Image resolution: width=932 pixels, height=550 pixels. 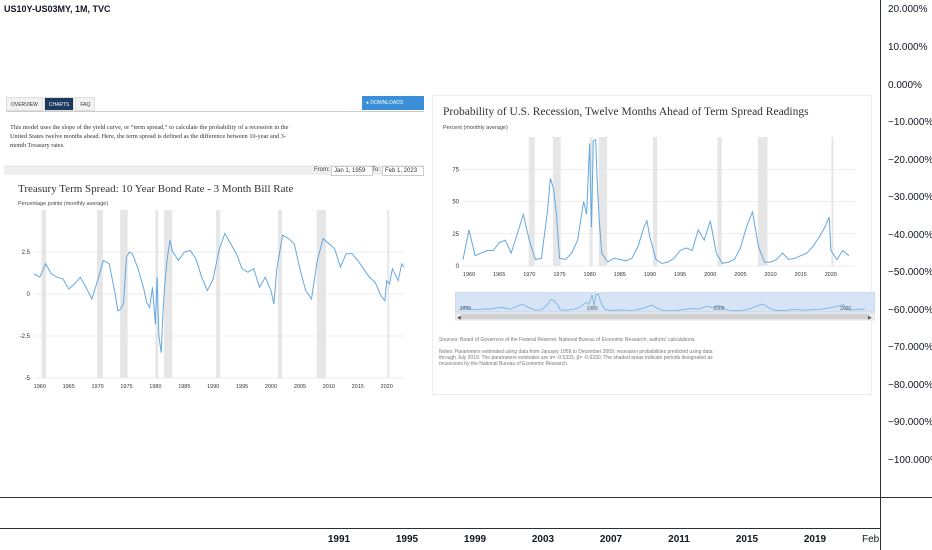 I want to click on symbol-title: US10Y-US03MY, 1M, TVC, so click(x=57, y=9).